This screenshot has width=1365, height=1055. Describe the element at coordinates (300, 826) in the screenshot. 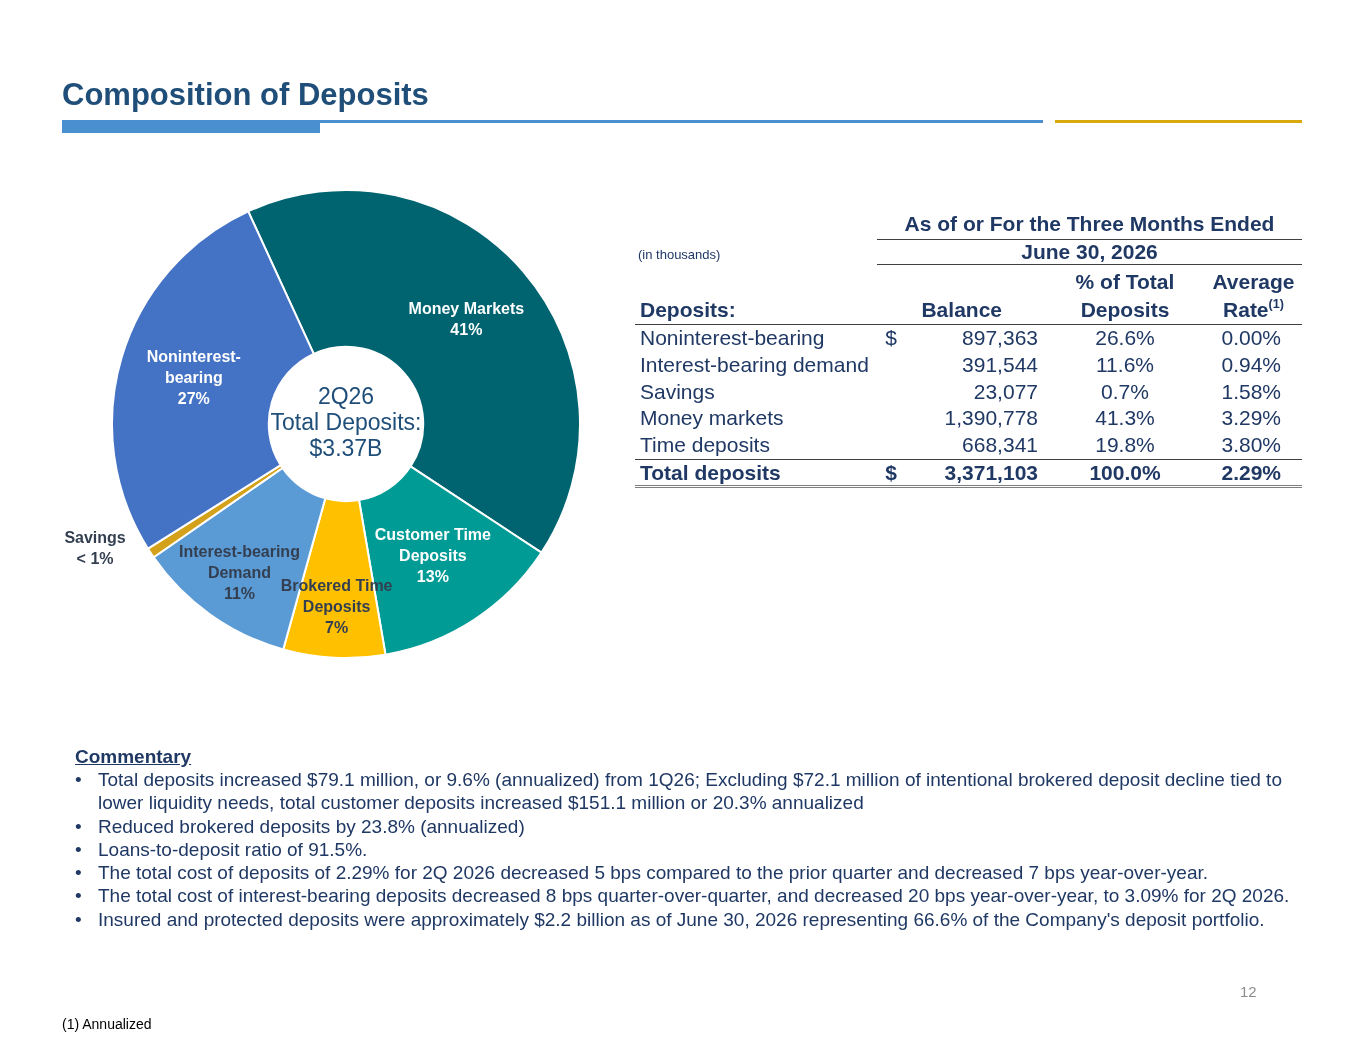

I see `text: • Reduced brokered deposits by 23.8% (annualized)` at that location.